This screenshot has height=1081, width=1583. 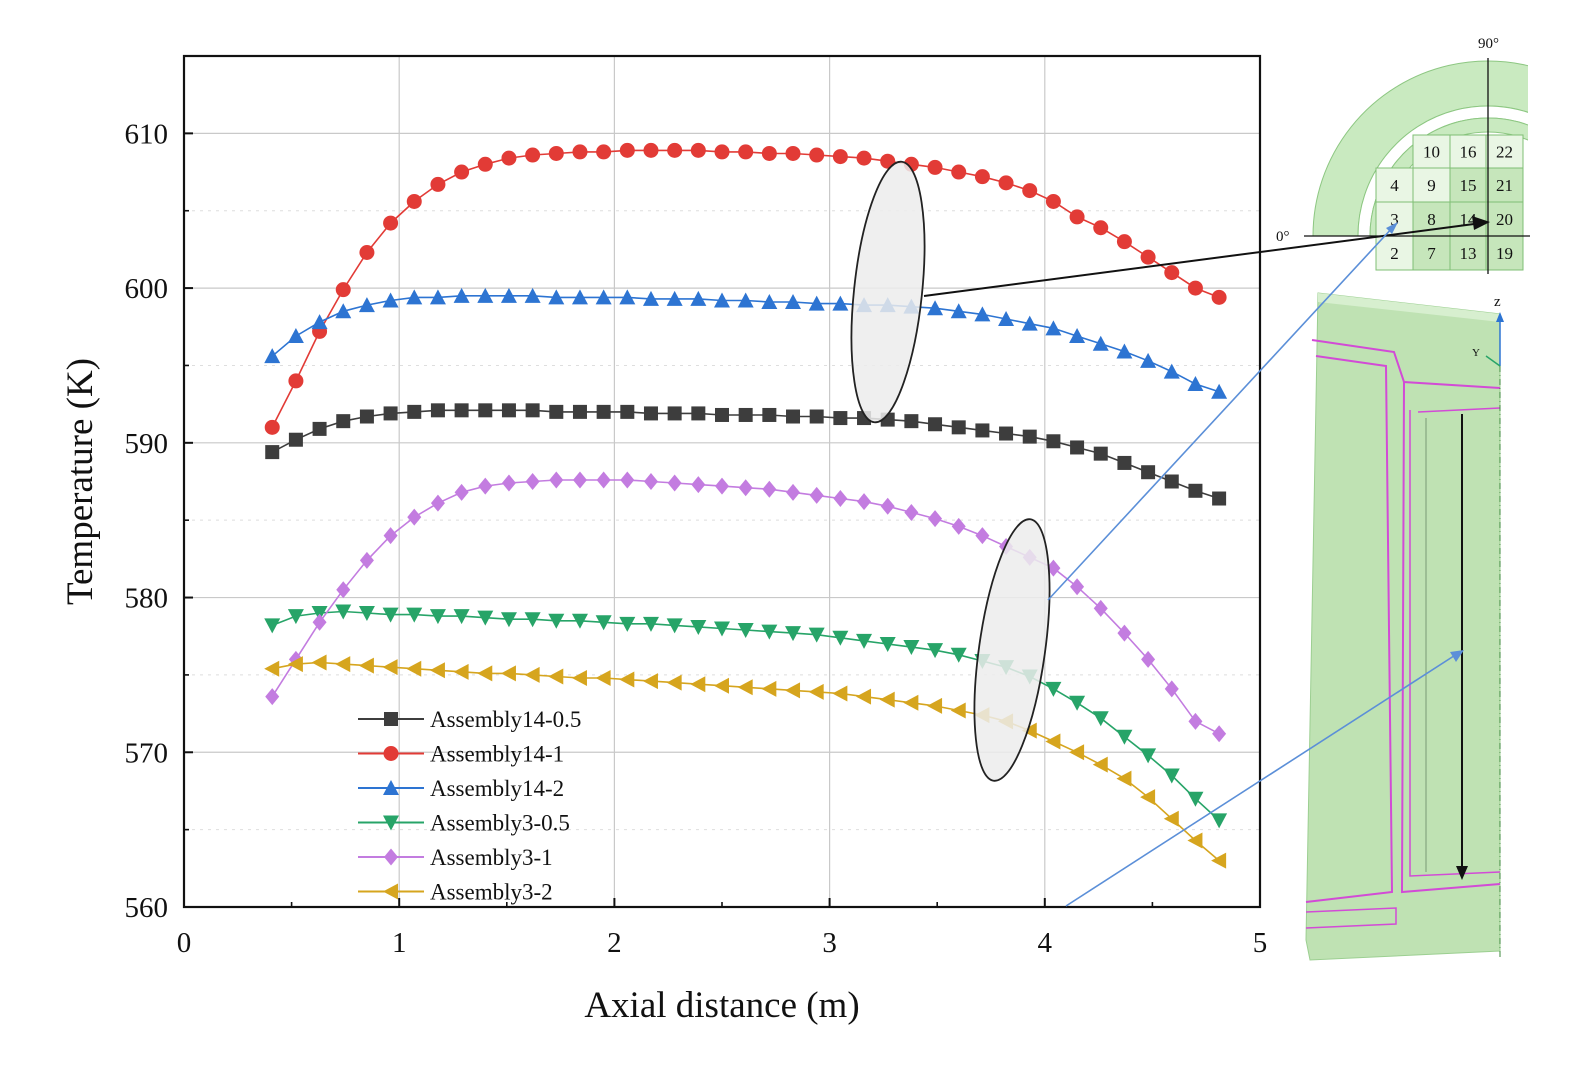 What do you see at coordinates (147, 444) in the screenshot?
I see `y-tick-label: 590` at bounding box center [147, 444].